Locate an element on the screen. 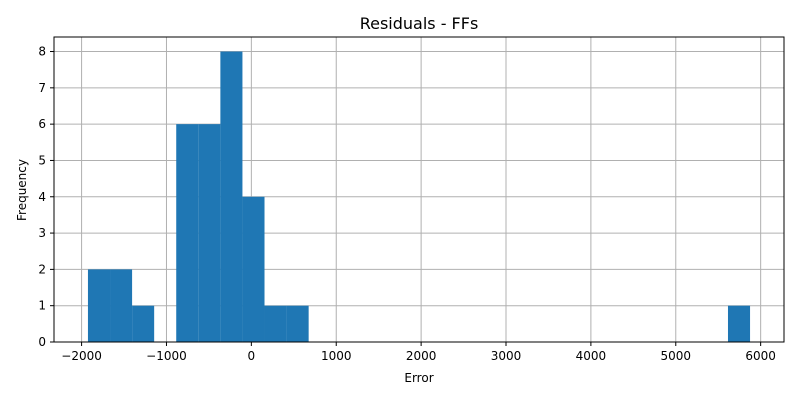 Image resolution: width=800 pixels, height=400 pixels. y-axis-label: Frequency is located at coordinates (22, 190).